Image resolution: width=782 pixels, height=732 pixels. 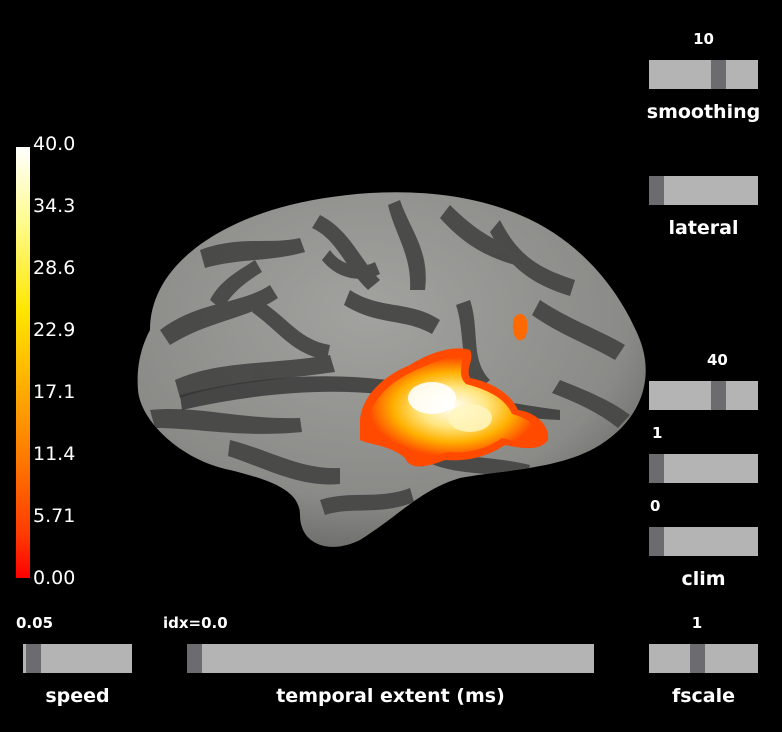 I want to click on colorbar-tick: 28.6, so click(x=54, y=268).